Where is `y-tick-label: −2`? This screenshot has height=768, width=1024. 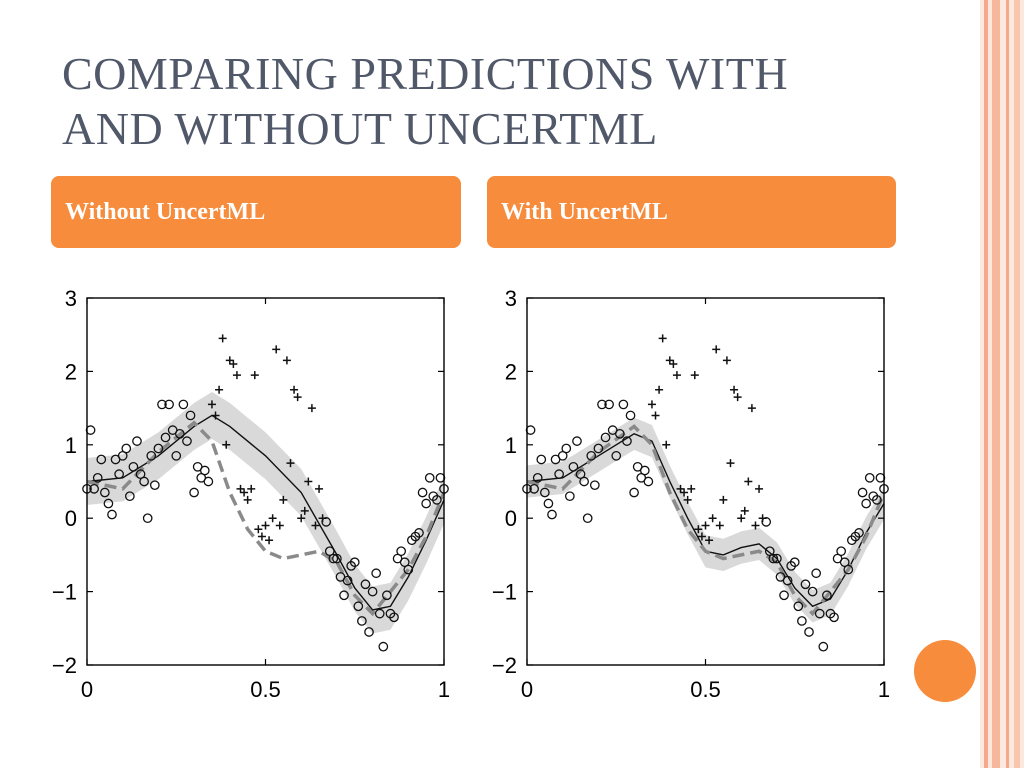
y-tick-label: −2 is located at coordinates (504, 665).